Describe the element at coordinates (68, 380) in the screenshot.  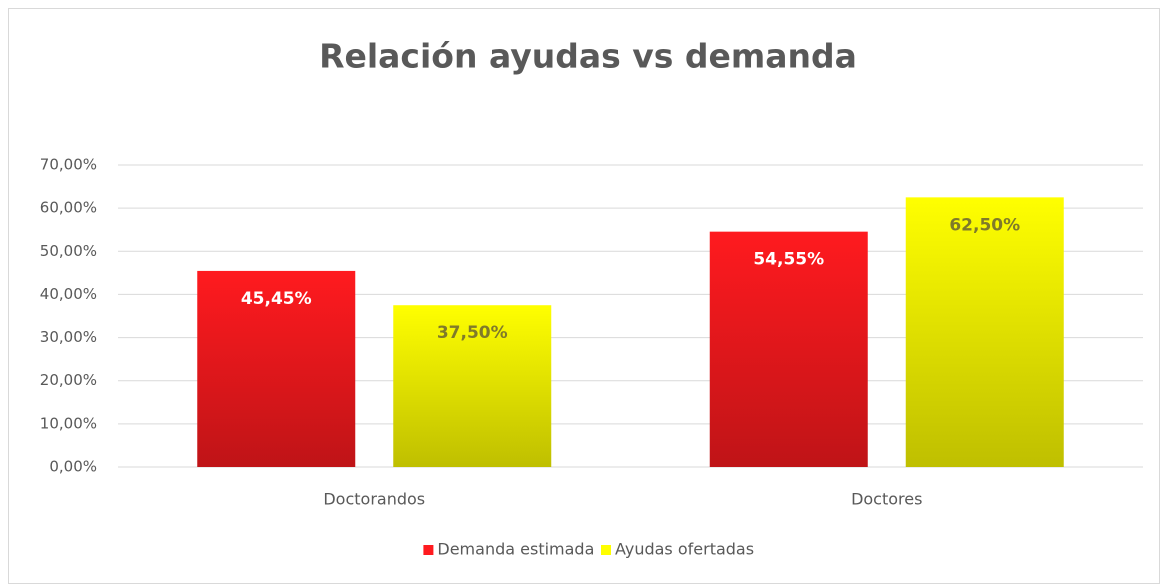
I see `y-tick-label: 20,00%` at that location.